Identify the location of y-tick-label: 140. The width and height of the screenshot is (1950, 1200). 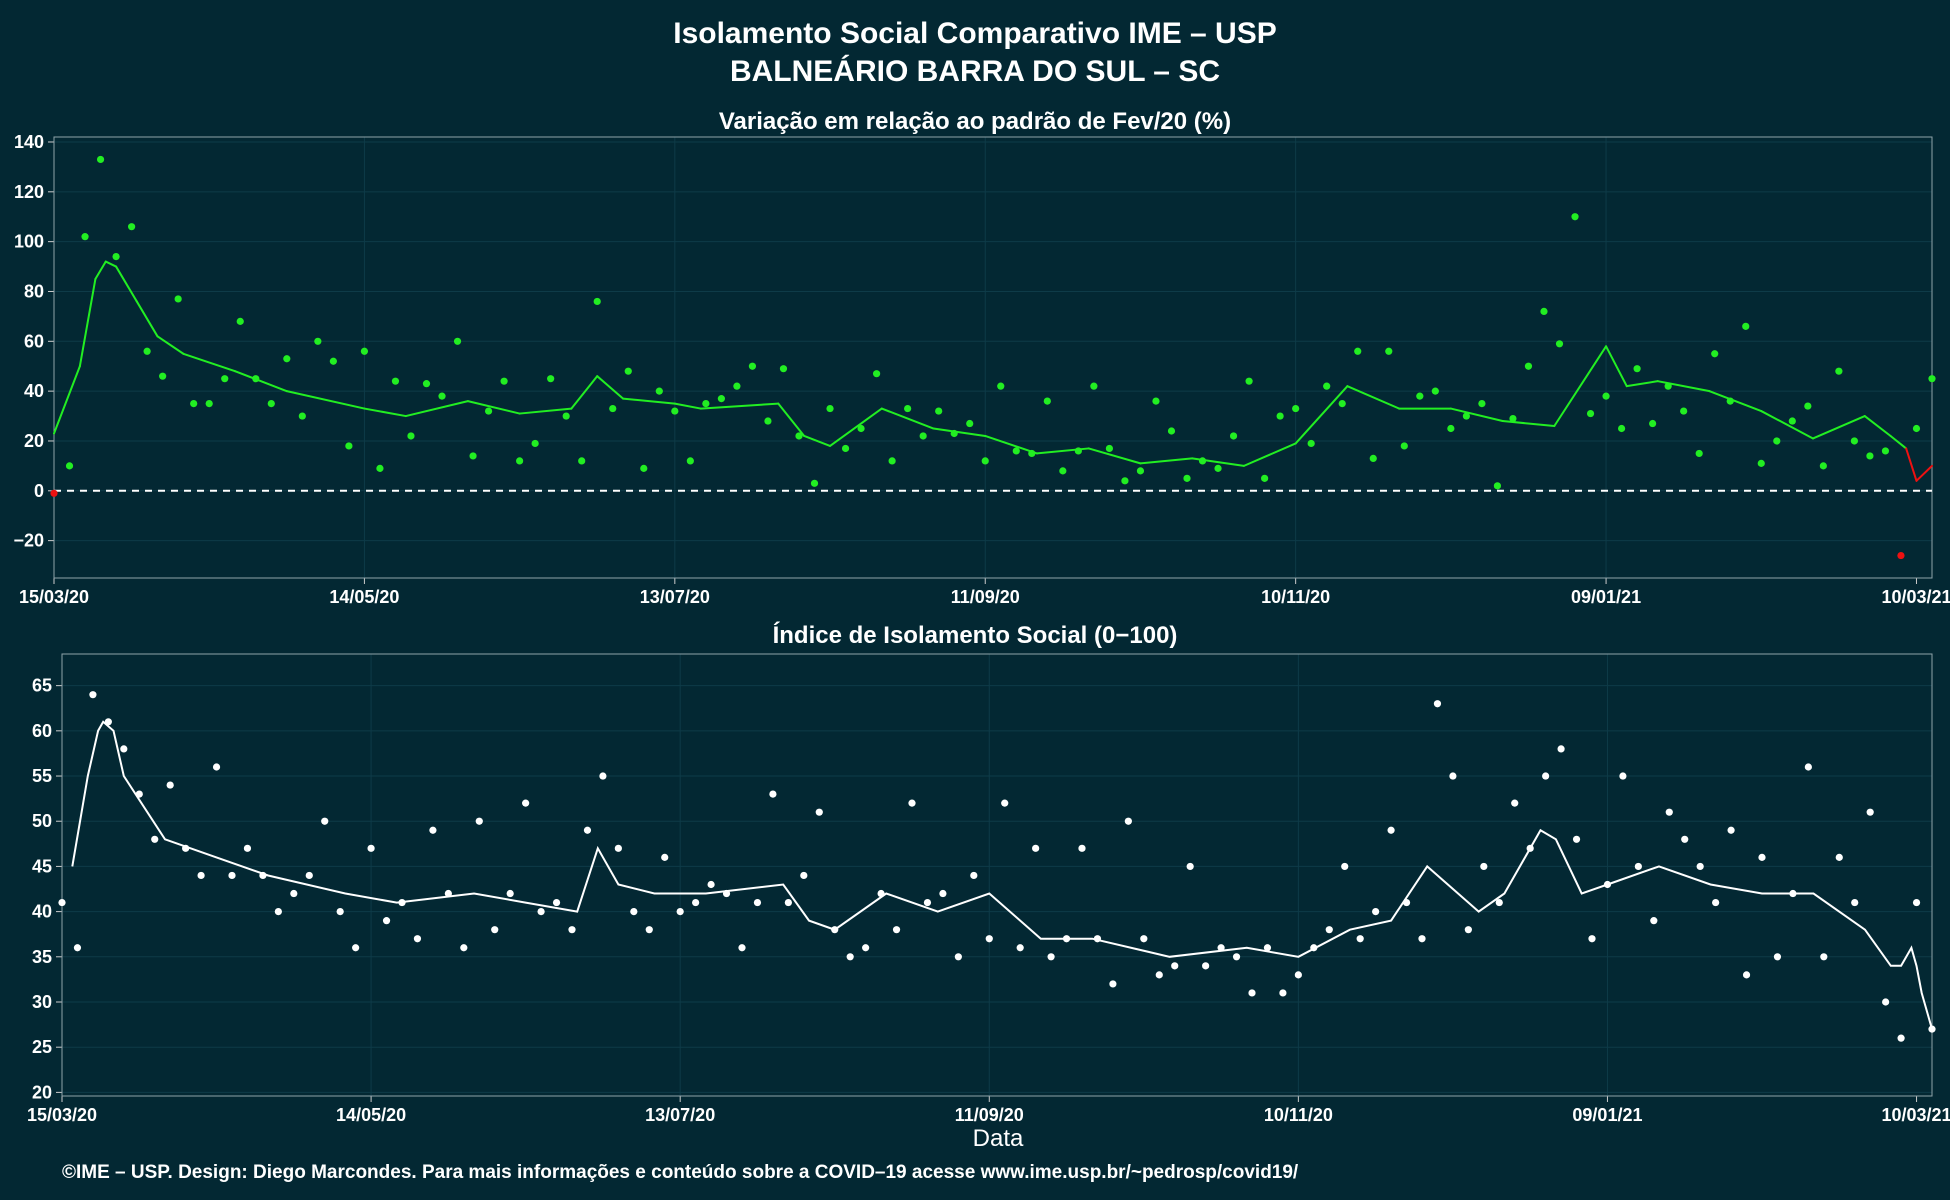
(29, 142).